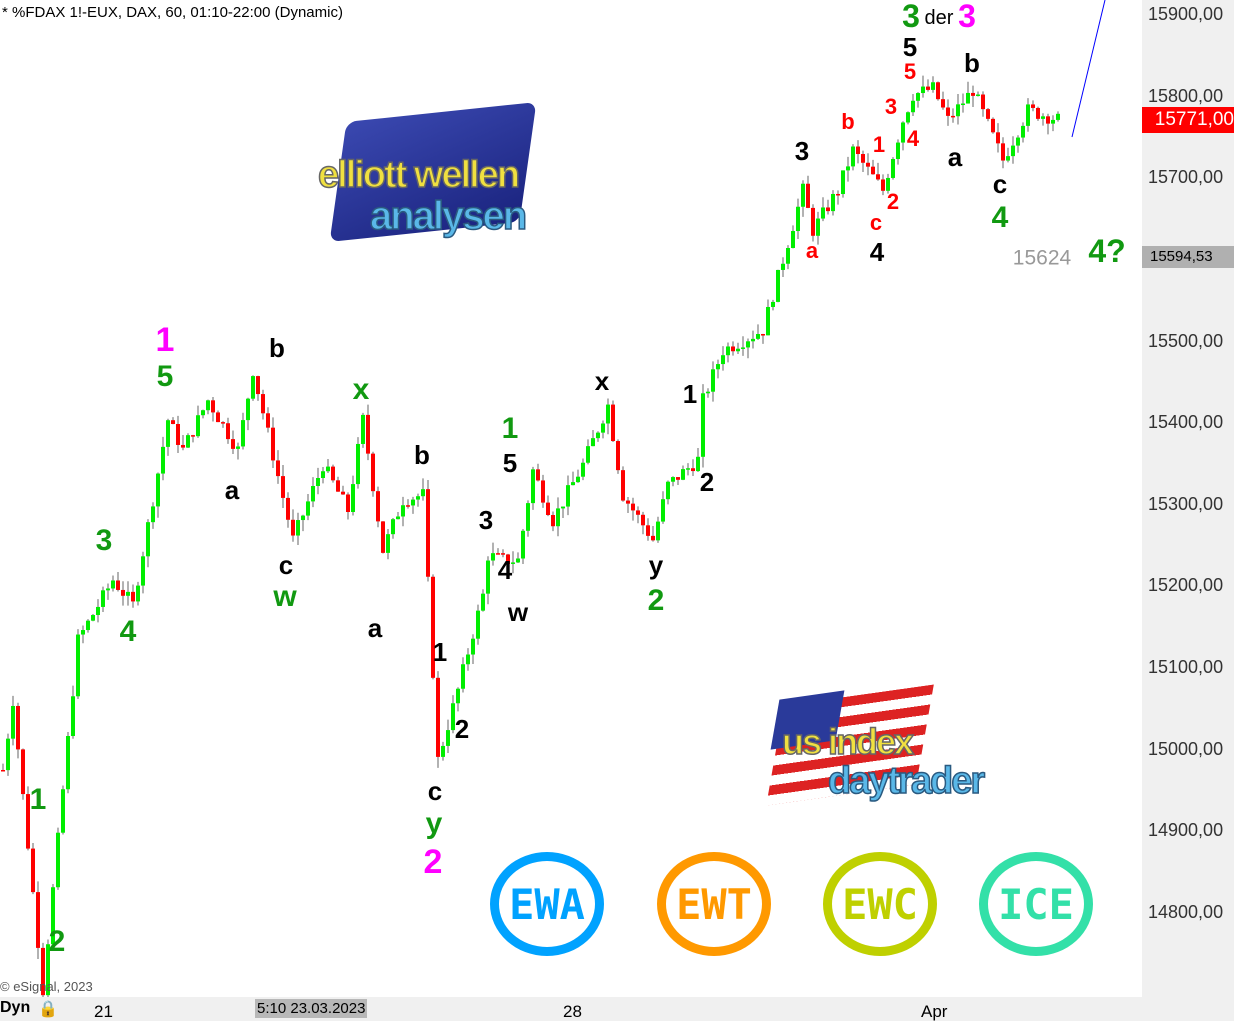 Image resolution: width=1234 pixels, height=1022 pixels. I want to click on badge-label: EWA, so click(547, 904).